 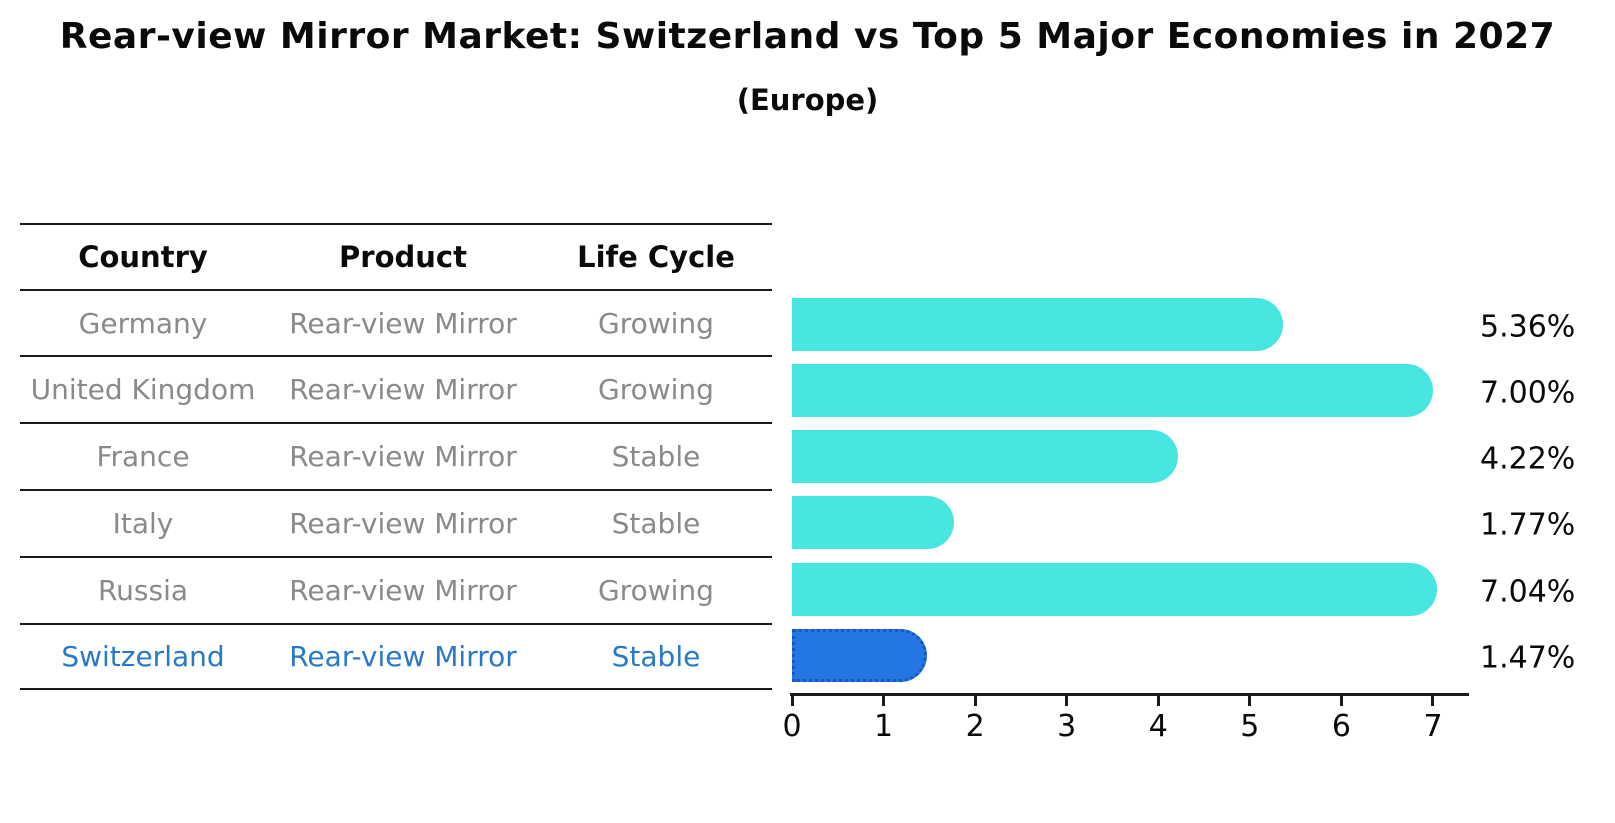 I want to click on country-cell: Switzerland, so click(x=143, y=656).